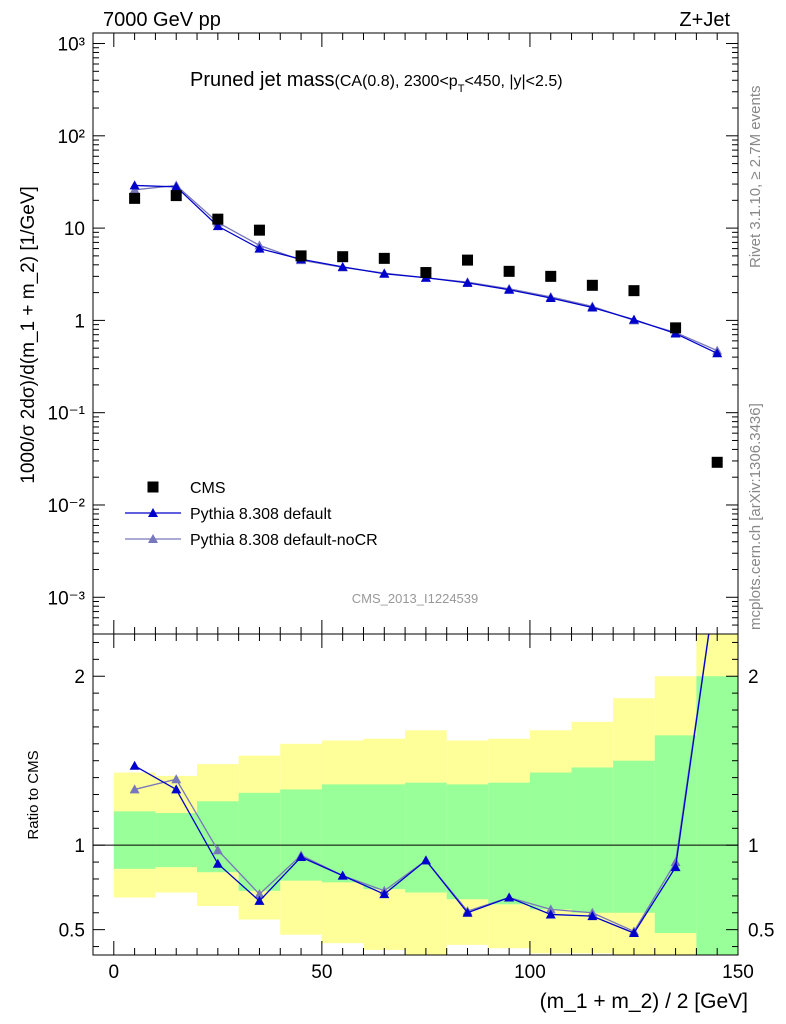 This screenshot has width=786, height=1024. What do you see at coordinates (162, 20) in the screenshot?
I see `header-energy-label: 7000 GeV pp` at bounding box center [162, 20].